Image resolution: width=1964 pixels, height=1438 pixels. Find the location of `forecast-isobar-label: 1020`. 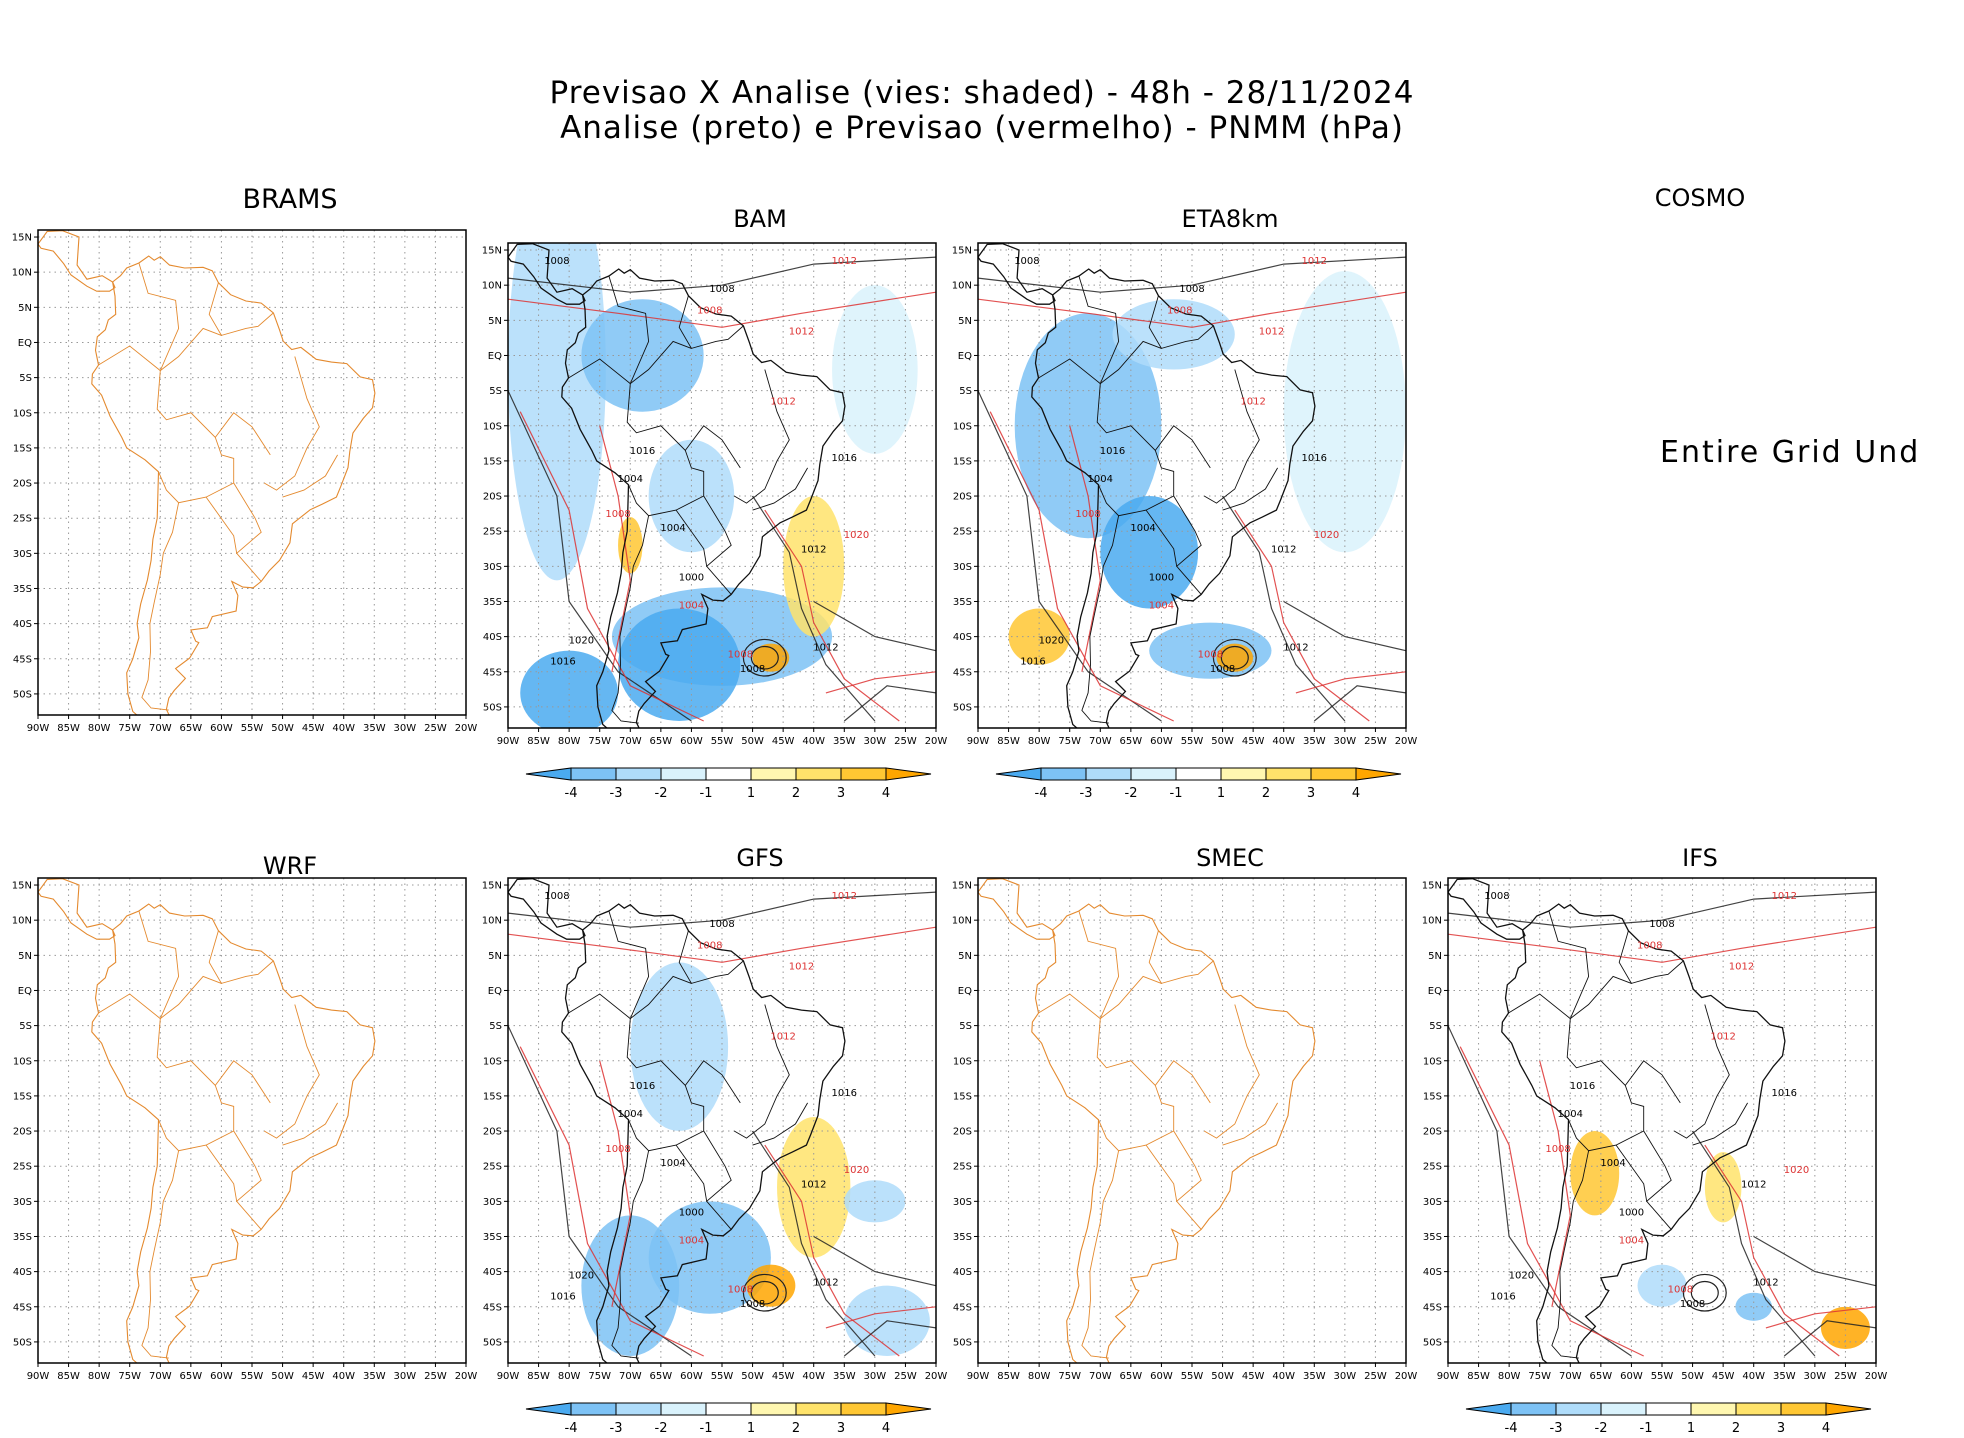

forecast-isobar-label: 1020 is located at coordinates (856, 1170).